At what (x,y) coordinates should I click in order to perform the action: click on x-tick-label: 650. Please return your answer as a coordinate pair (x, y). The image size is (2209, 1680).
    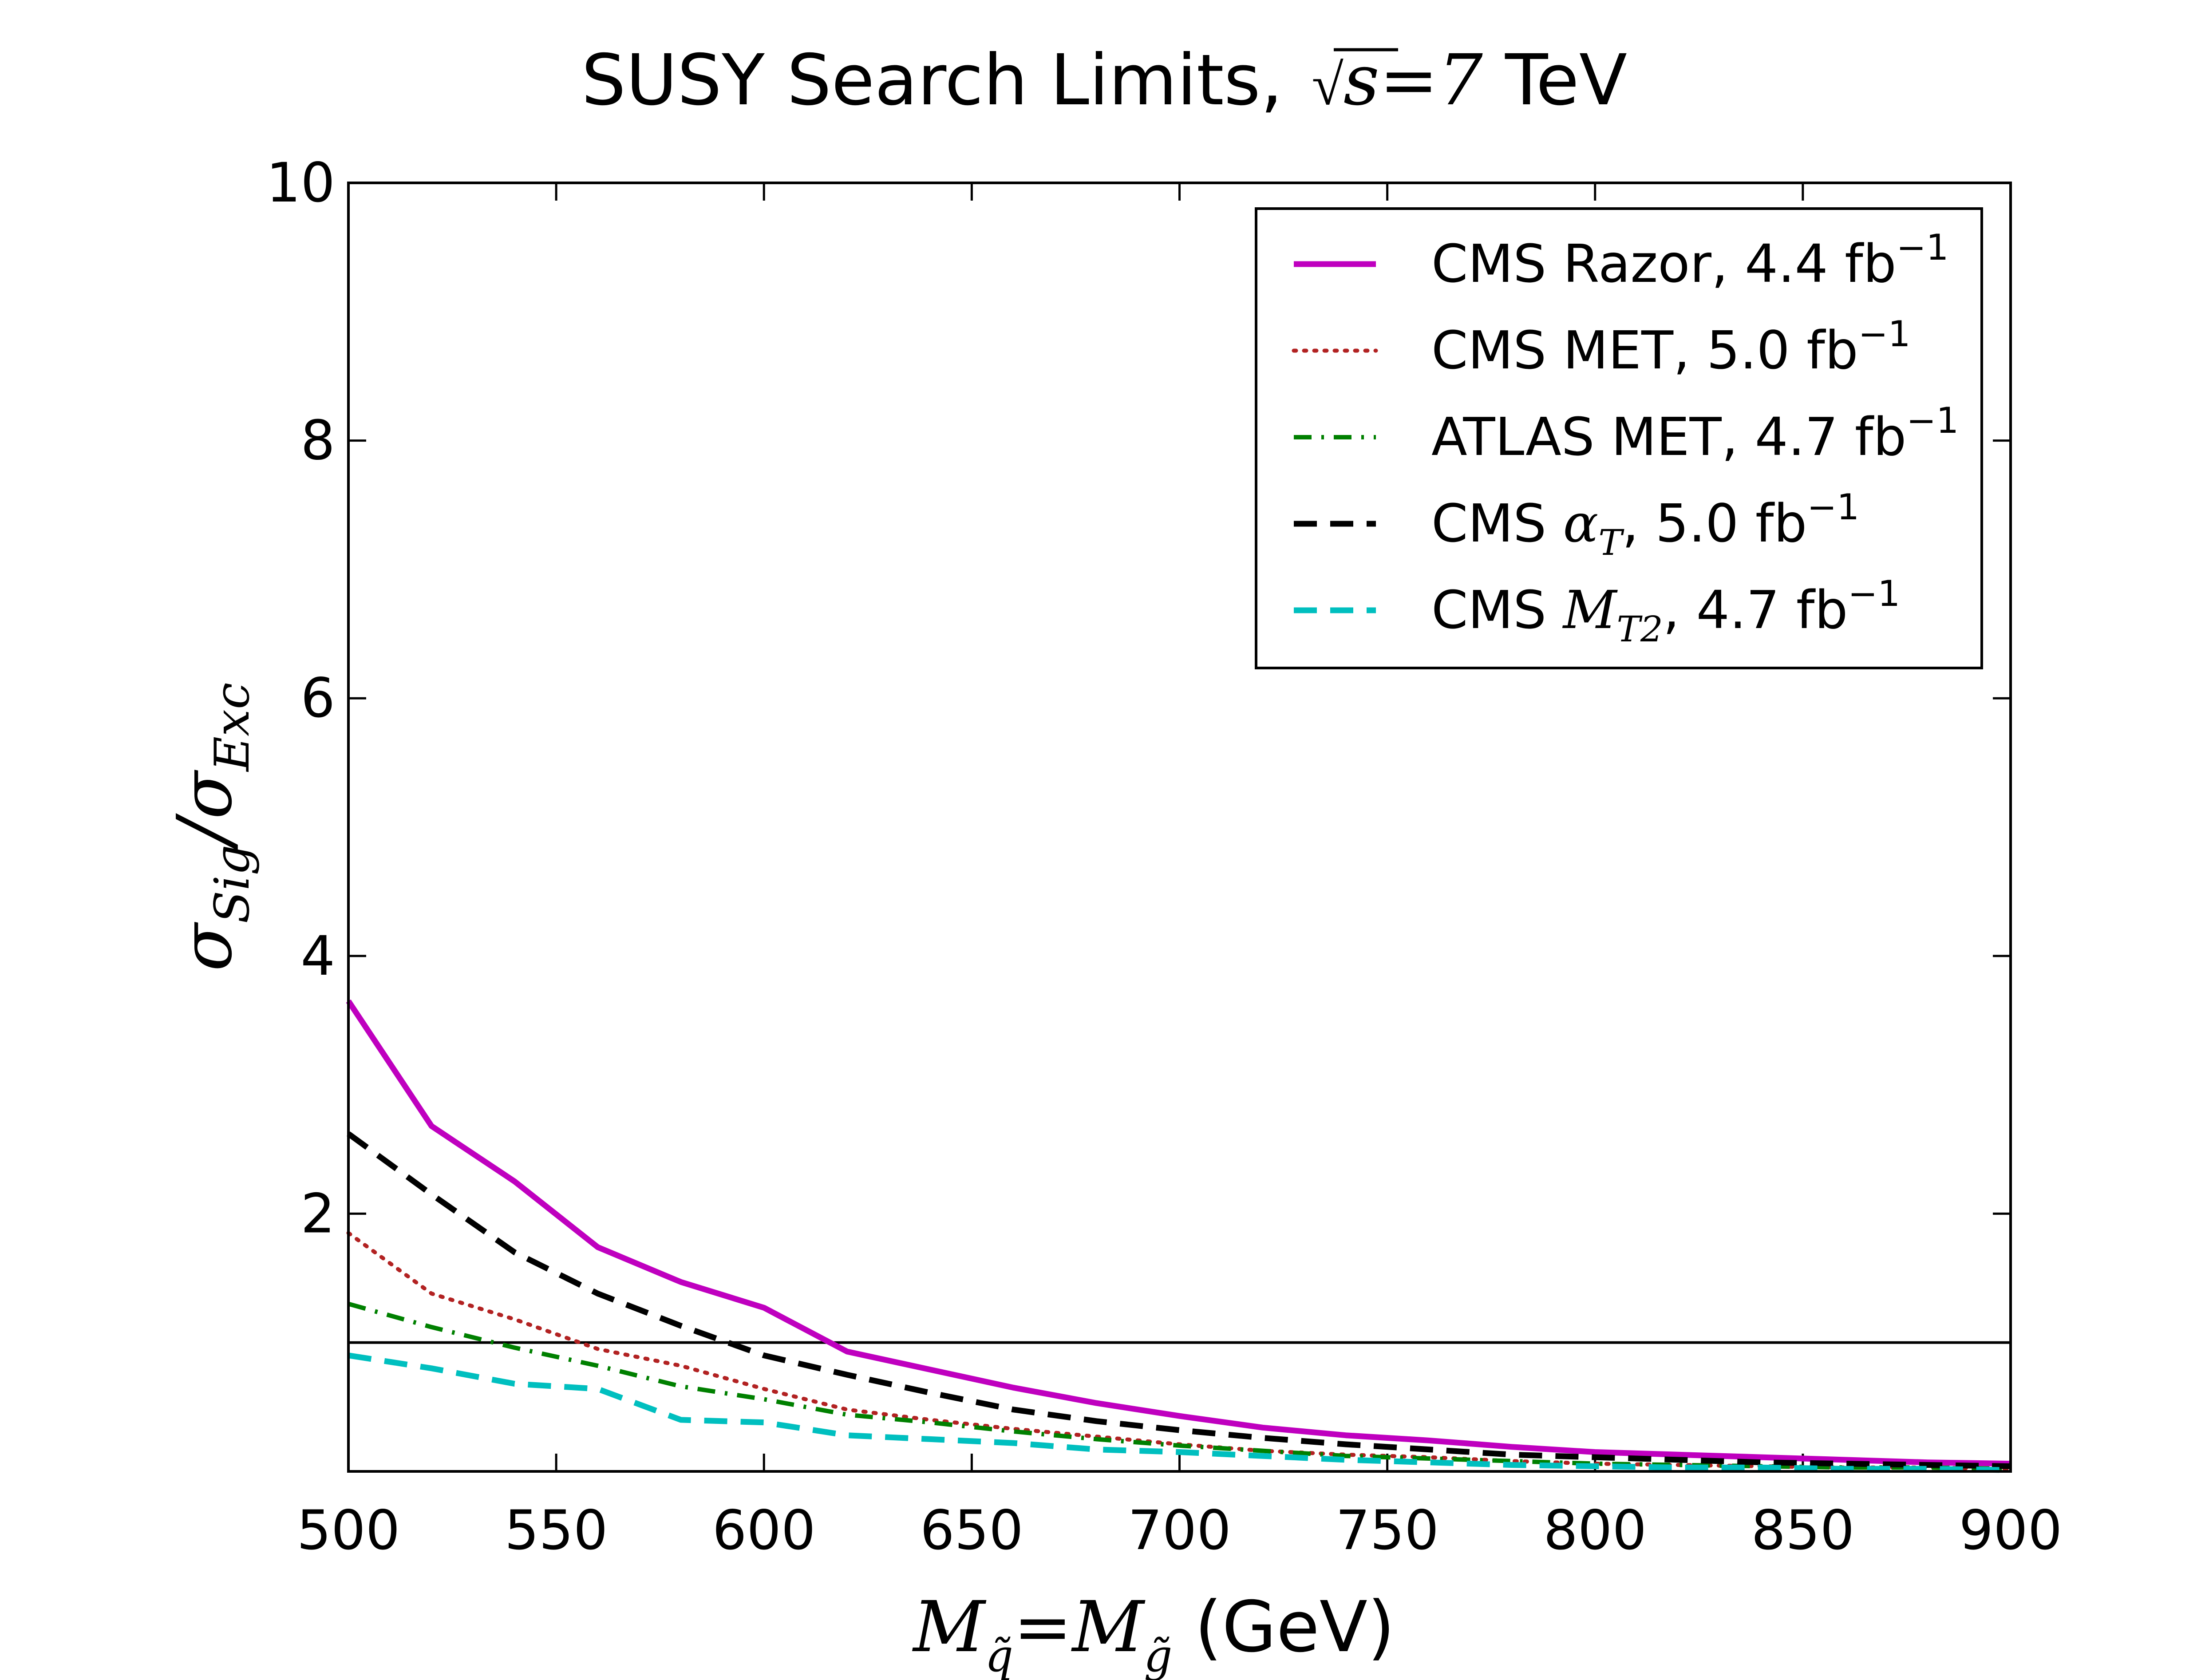
    Looking at the image, I should click on (971, 1530).